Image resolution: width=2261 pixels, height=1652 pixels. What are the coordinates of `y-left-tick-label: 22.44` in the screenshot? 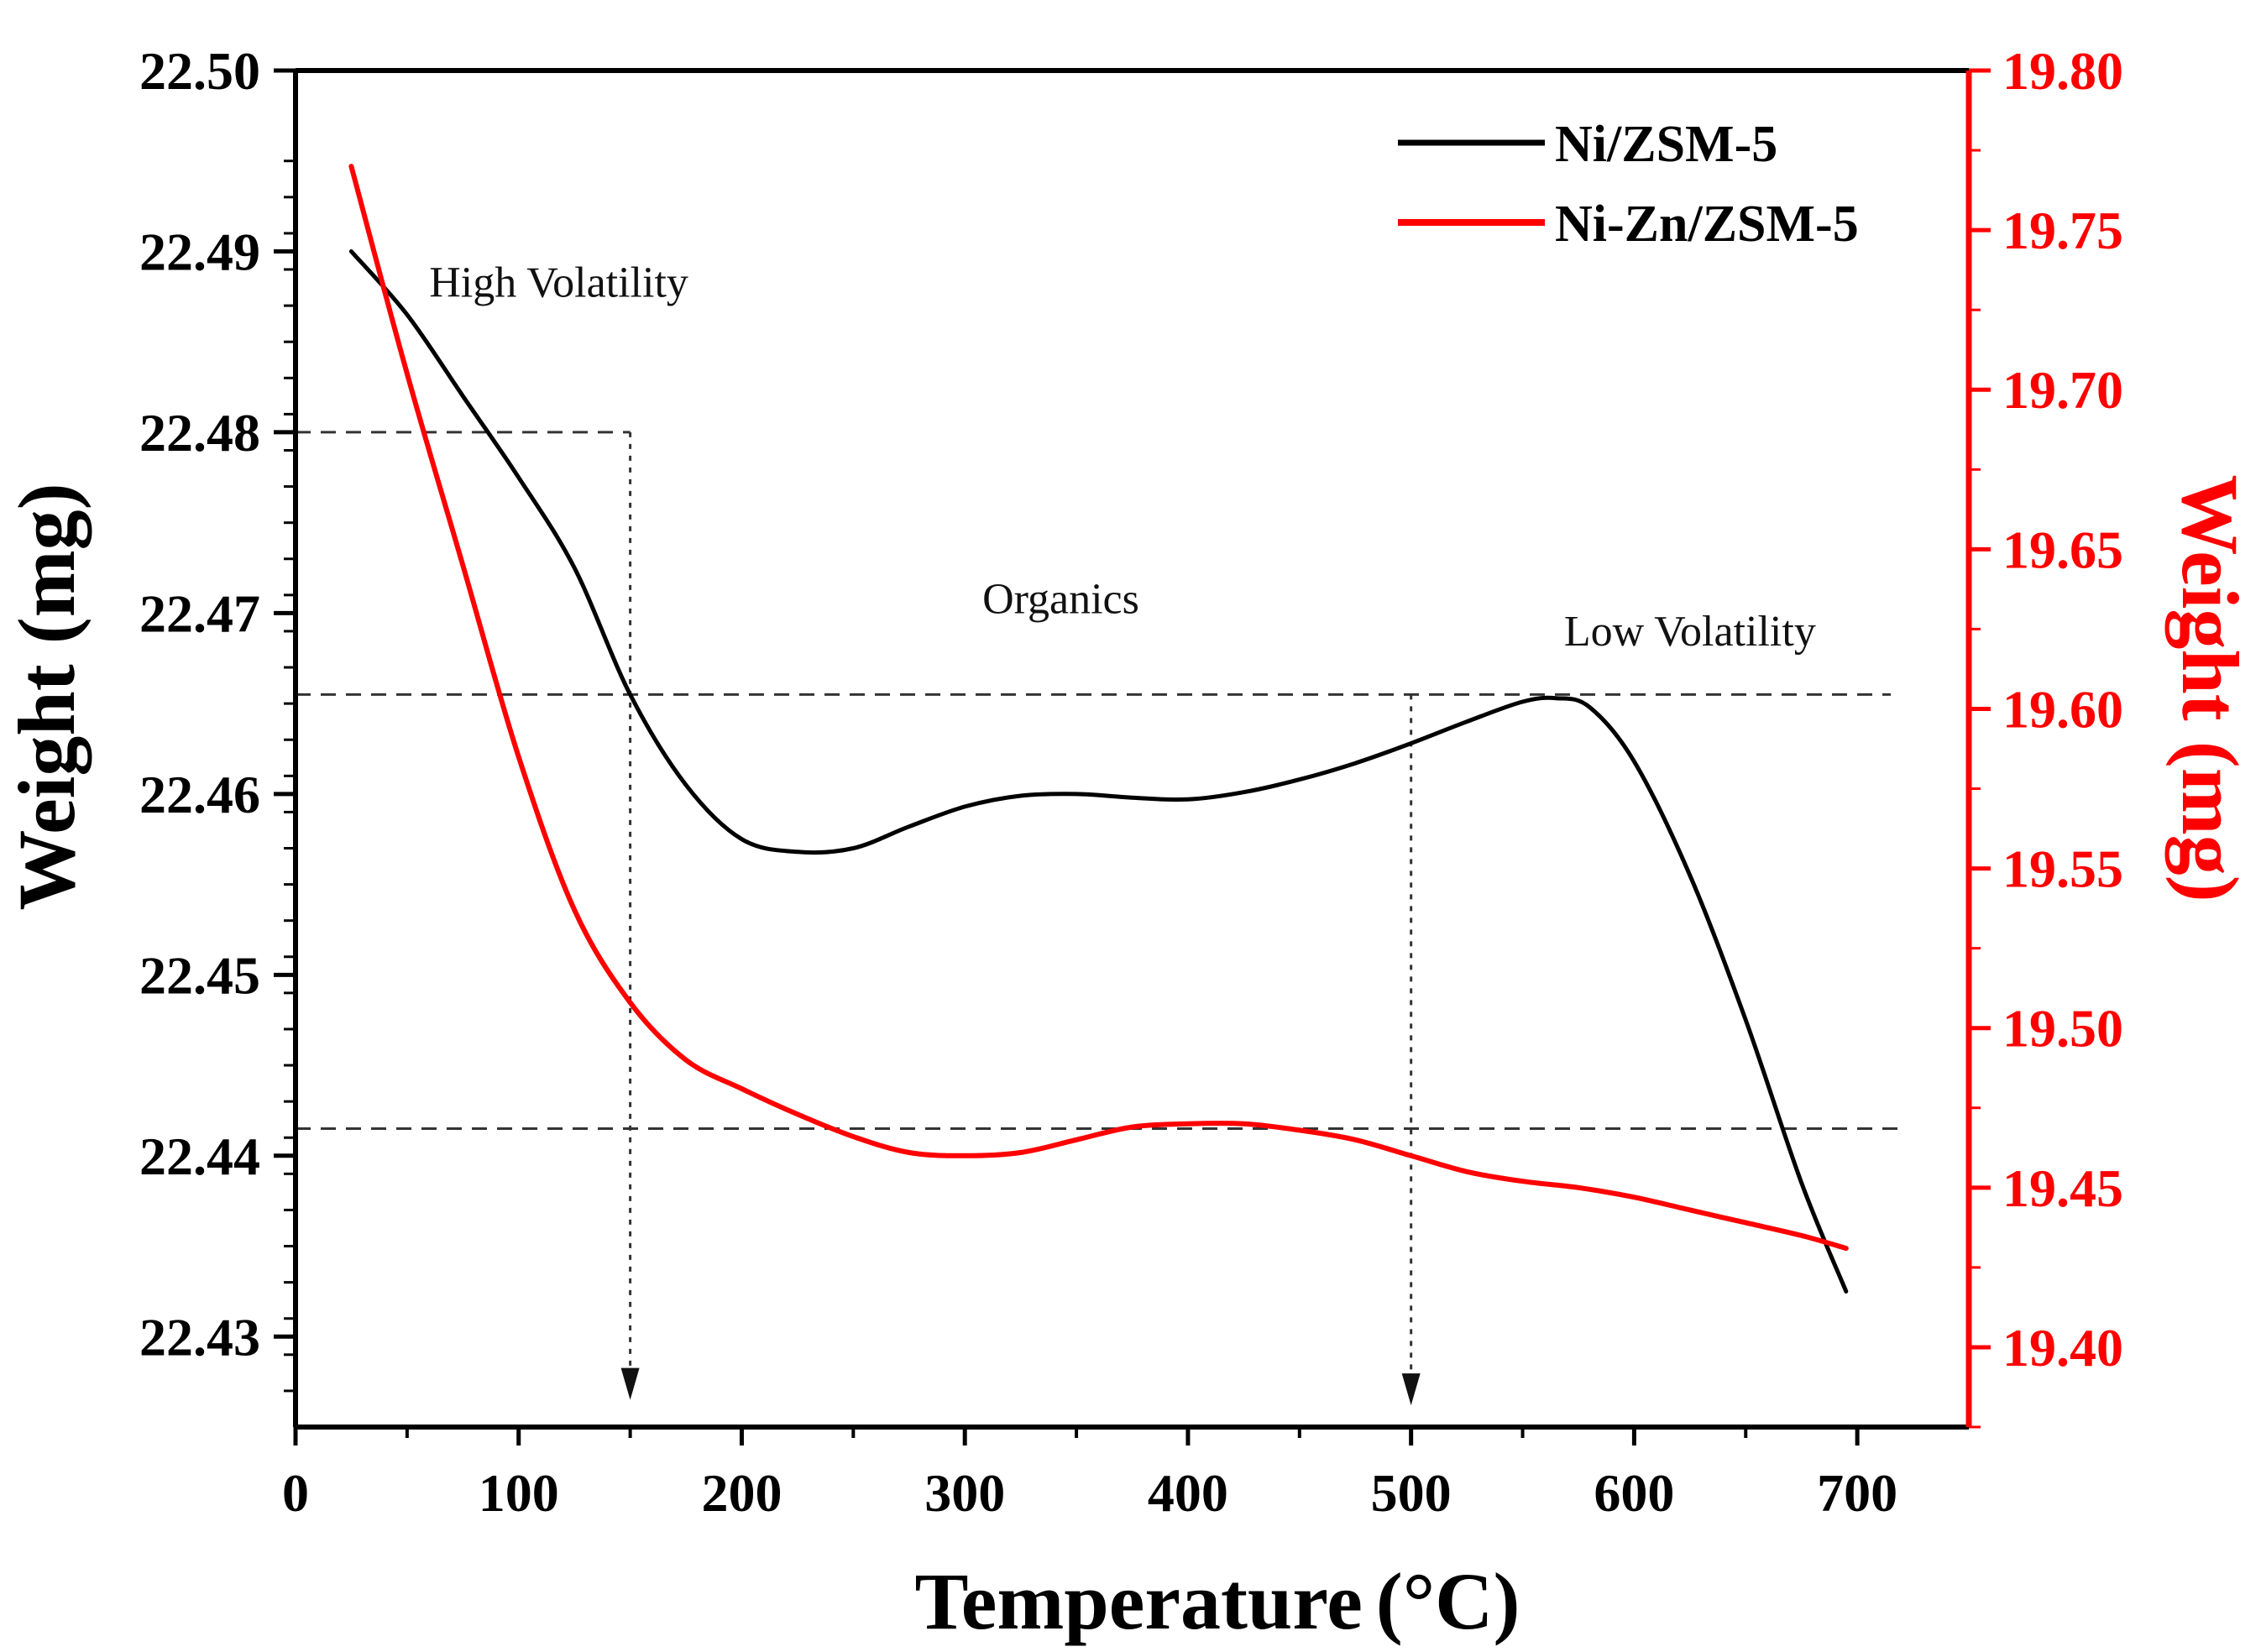 It's located at (199, 1156).